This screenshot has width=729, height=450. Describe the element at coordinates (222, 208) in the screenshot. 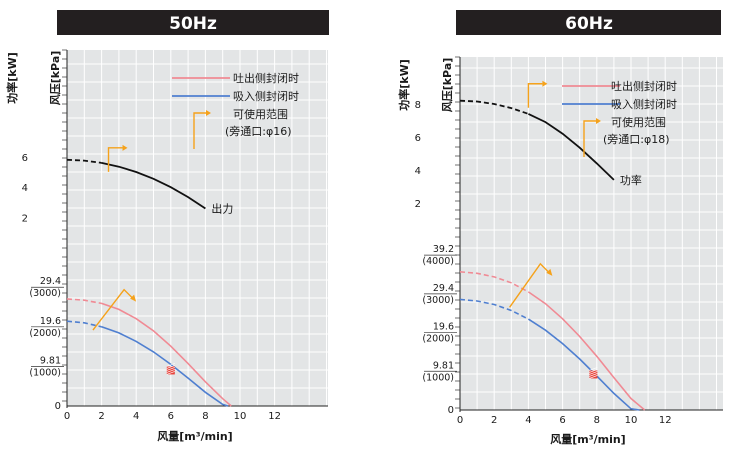

I see `power-curve-label: 出力` at that location.